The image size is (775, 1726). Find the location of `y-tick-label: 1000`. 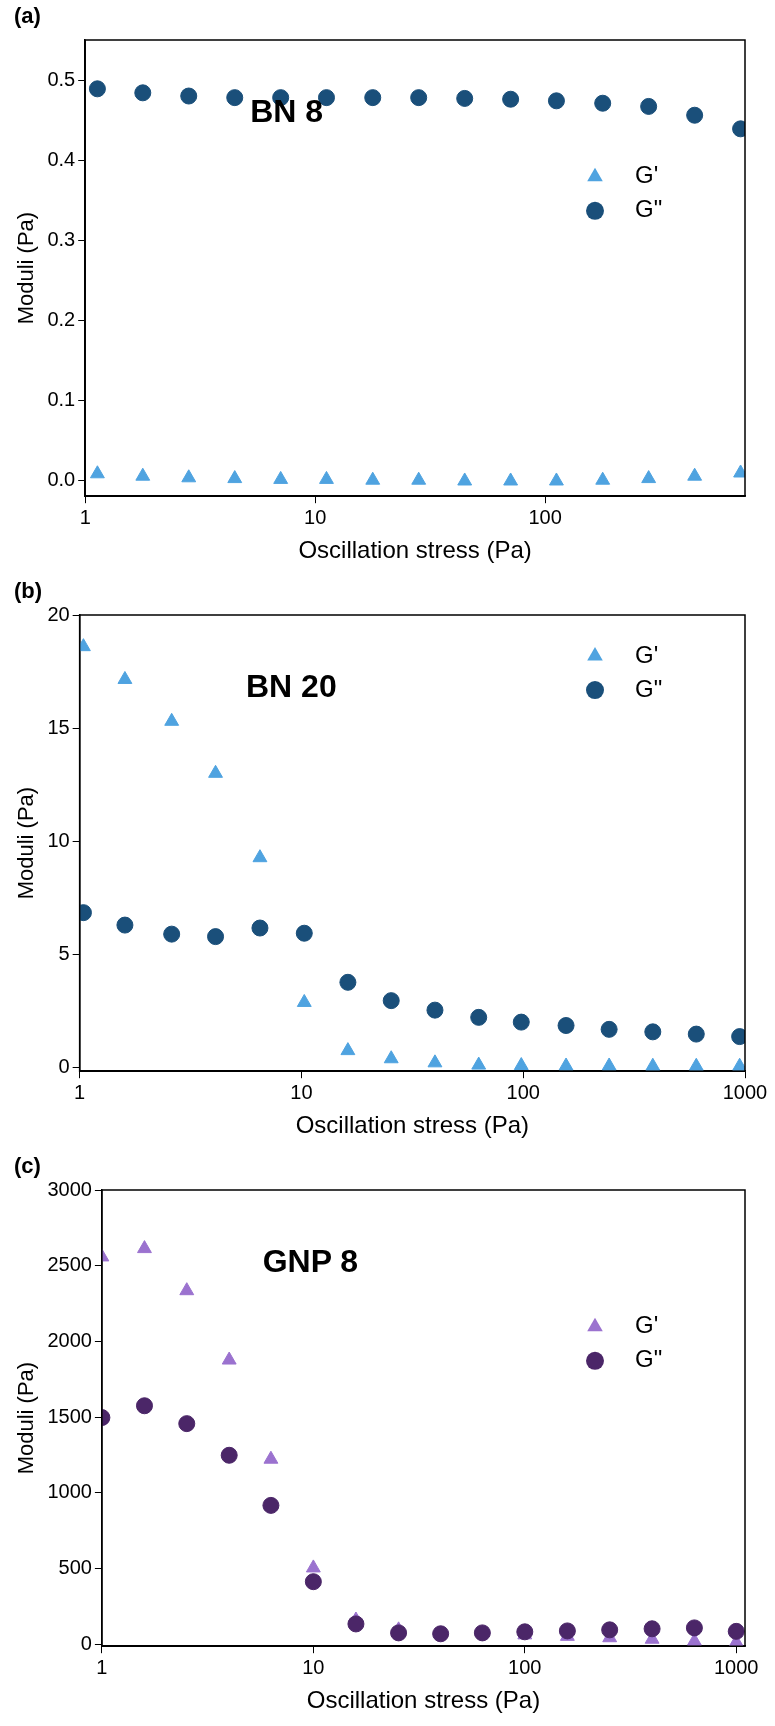

y-tick-label: 1000 is located at coordinates (69, 1491).